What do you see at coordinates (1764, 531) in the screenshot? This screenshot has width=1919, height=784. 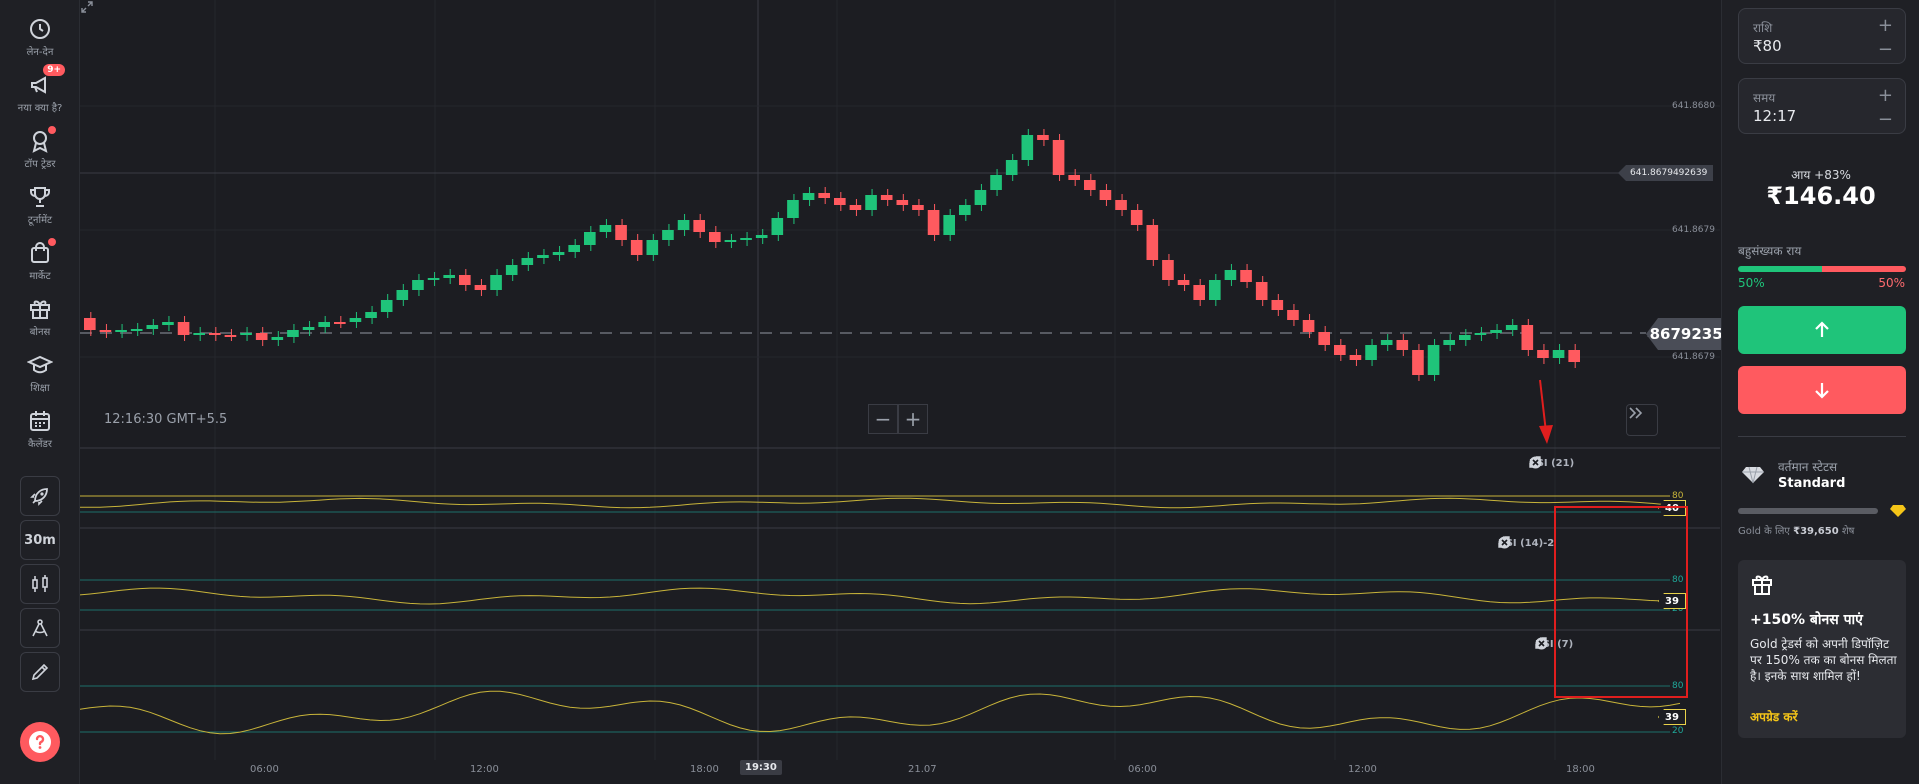 I see `gold-note-prefix: Gold के लिए` at bounding box center [1764, 531].